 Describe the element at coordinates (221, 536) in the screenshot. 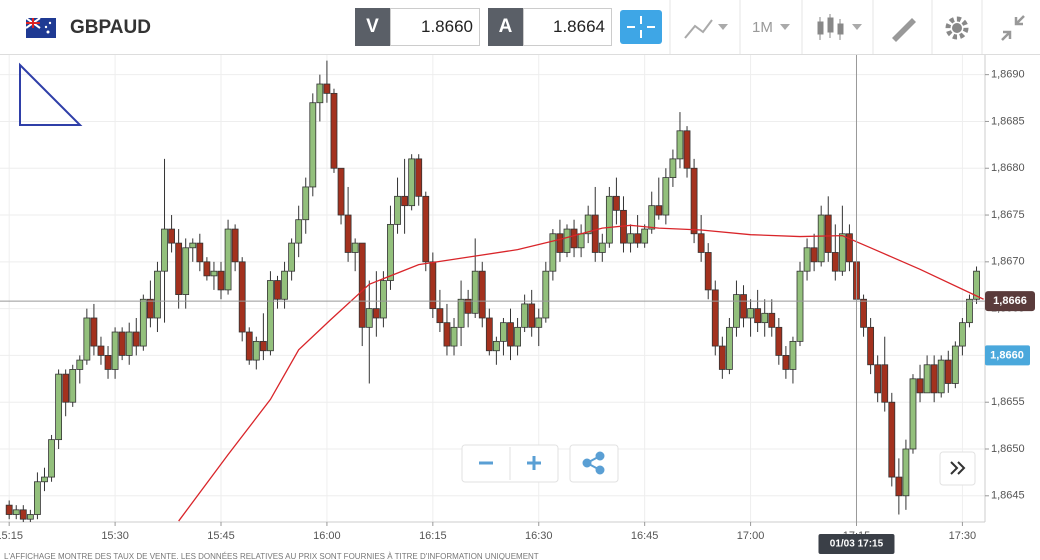

I see `x-tick-label: 15:45` at that location.